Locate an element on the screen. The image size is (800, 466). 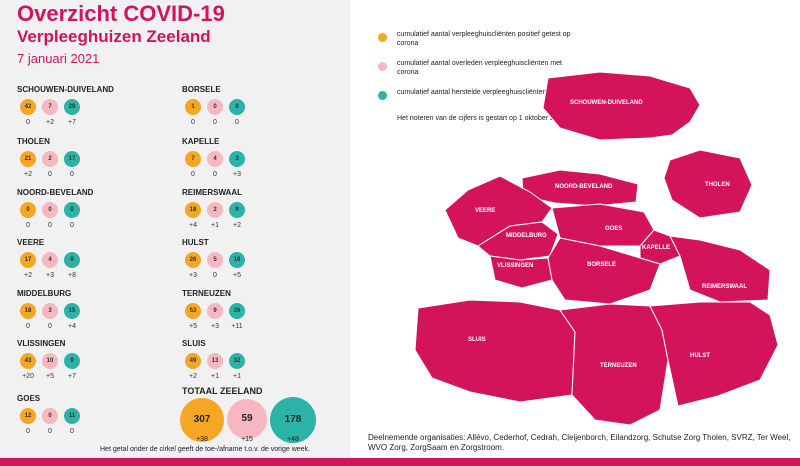
map-label-kapelle: KAPELLE is located at coordinates (656, 248).